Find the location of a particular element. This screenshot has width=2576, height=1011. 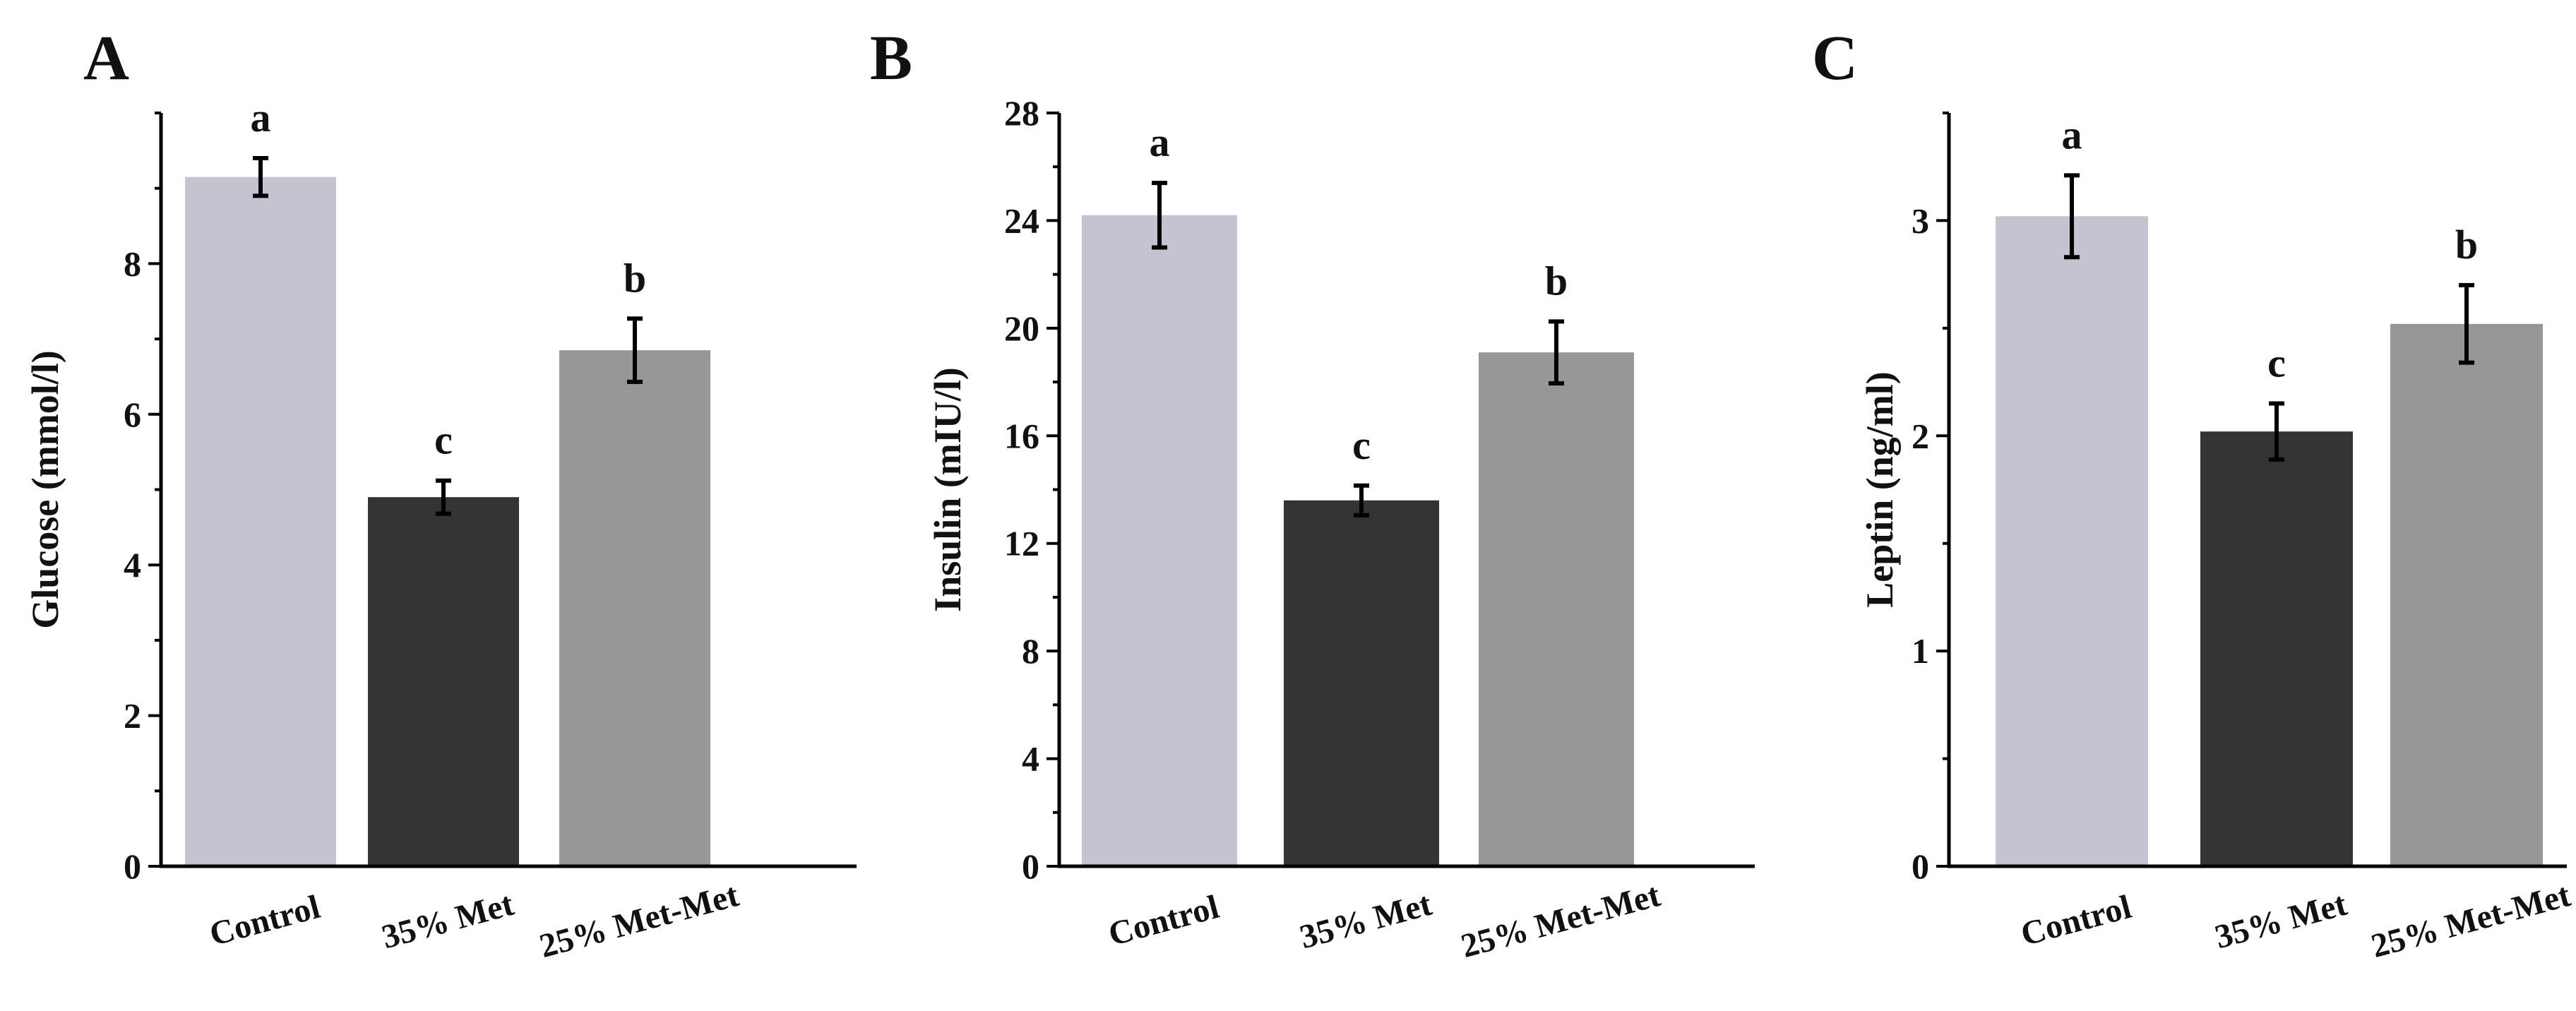

y-axis-label: Insulin (mIU/l) is located at coordinates (947, 489).